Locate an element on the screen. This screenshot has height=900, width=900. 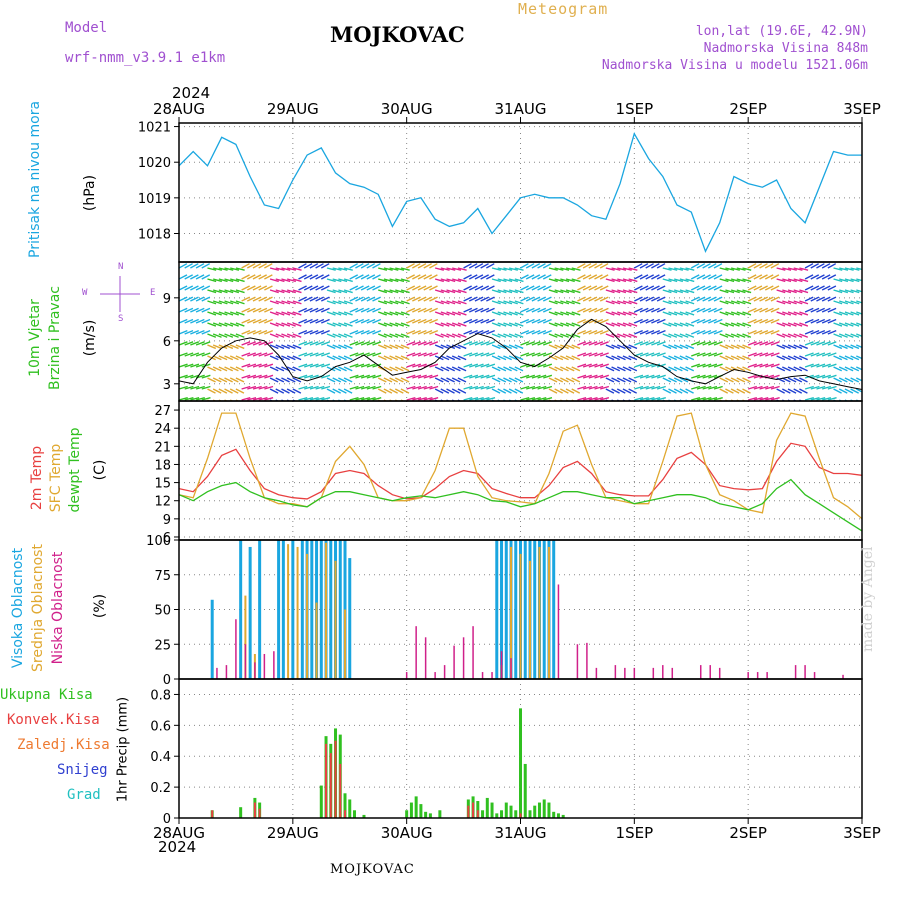
y-tick-label: 6 is located at coordinates (167, 538).